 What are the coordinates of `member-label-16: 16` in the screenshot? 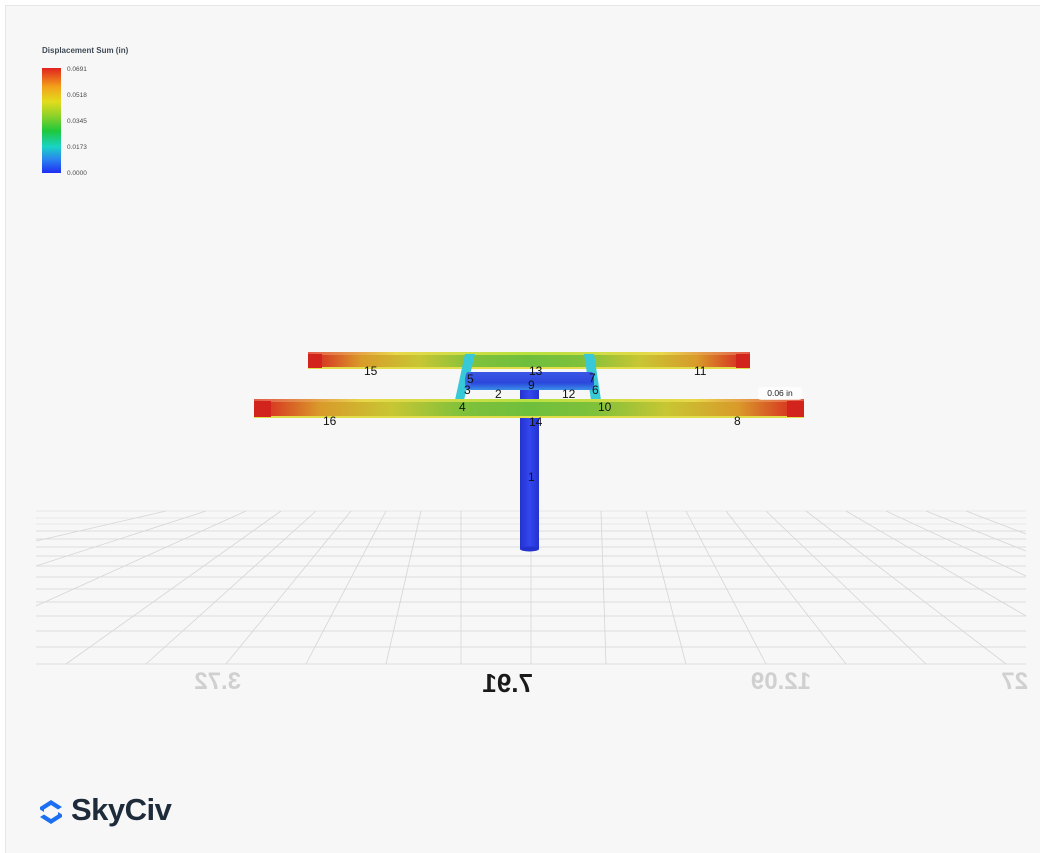 It's located at (330, 421).